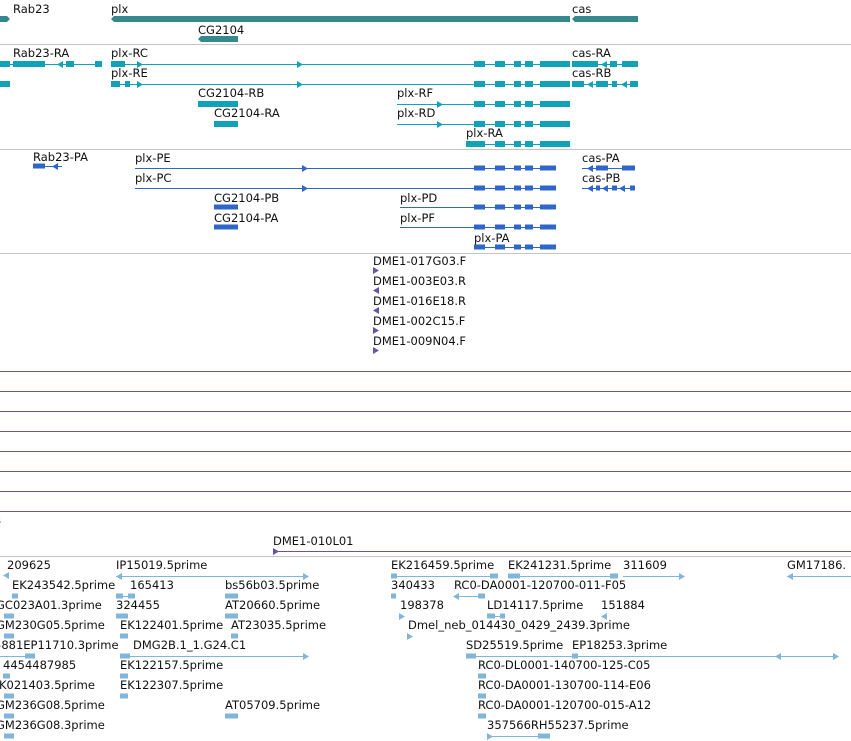 Image resolution: width=851 pixels, height=741 pixels. I want to click on feature-label: CG2104-RB, so click(231, 93).